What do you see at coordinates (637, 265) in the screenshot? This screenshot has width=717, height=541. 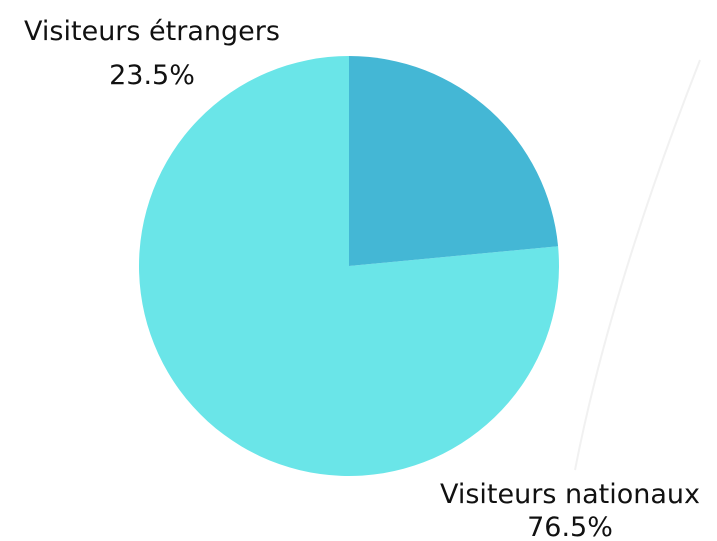 I see `background-glare` at bounding box center [637, 265].